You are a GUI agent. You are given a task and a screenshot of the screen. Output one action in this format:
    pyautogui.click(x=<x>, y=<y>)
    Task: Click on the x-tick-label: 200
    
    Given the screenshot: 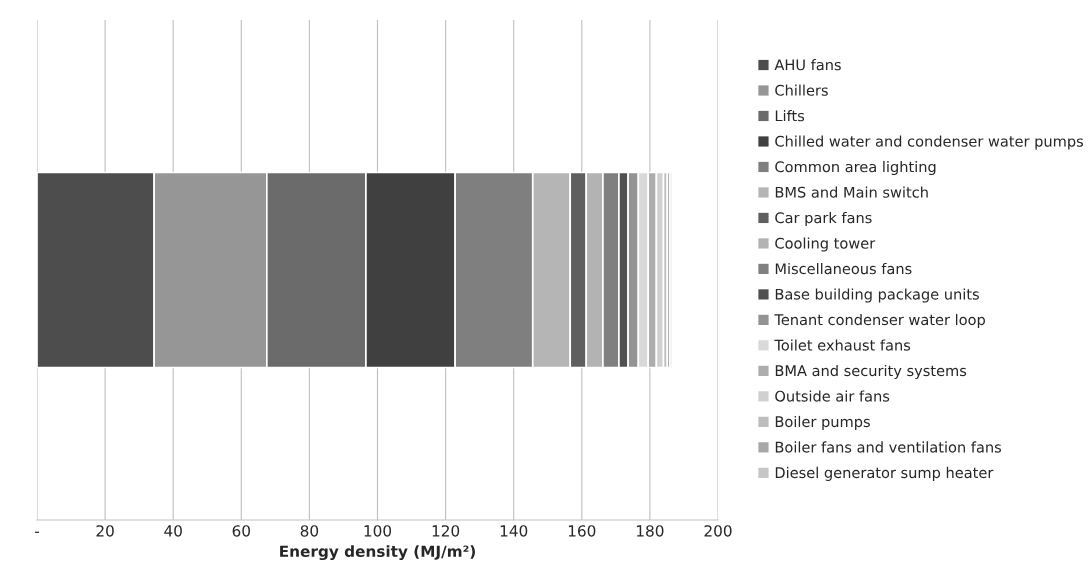 What is the action you would take?
    pyautogui.click(x=718, y=531)
    